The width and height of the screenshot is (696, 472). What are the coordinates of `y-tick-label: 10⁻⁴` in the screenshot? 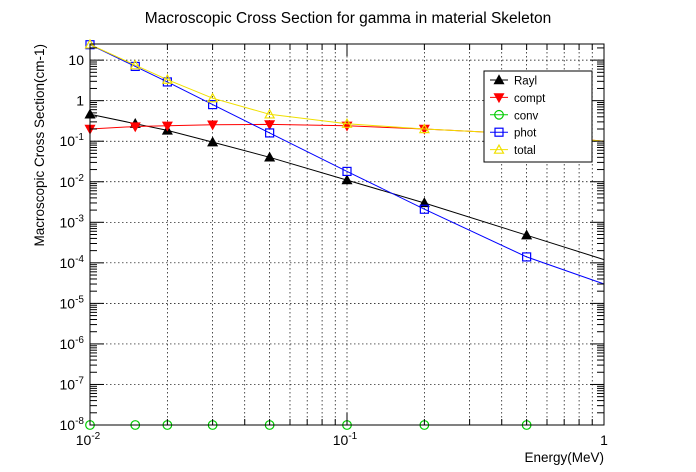 It's located at (72, 262).